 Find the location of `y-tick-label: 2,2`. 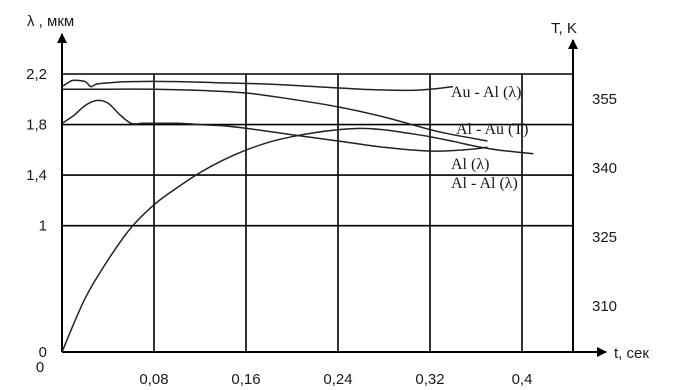

y-tick-label: 2,2 is located at coordinates (36, 74).